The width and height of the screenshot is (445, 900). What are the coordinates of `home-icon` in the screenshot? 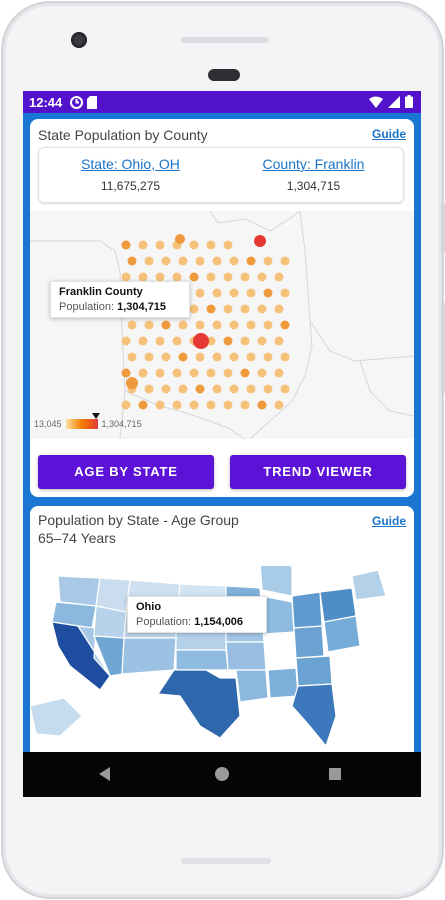 It's located at (222, 774).